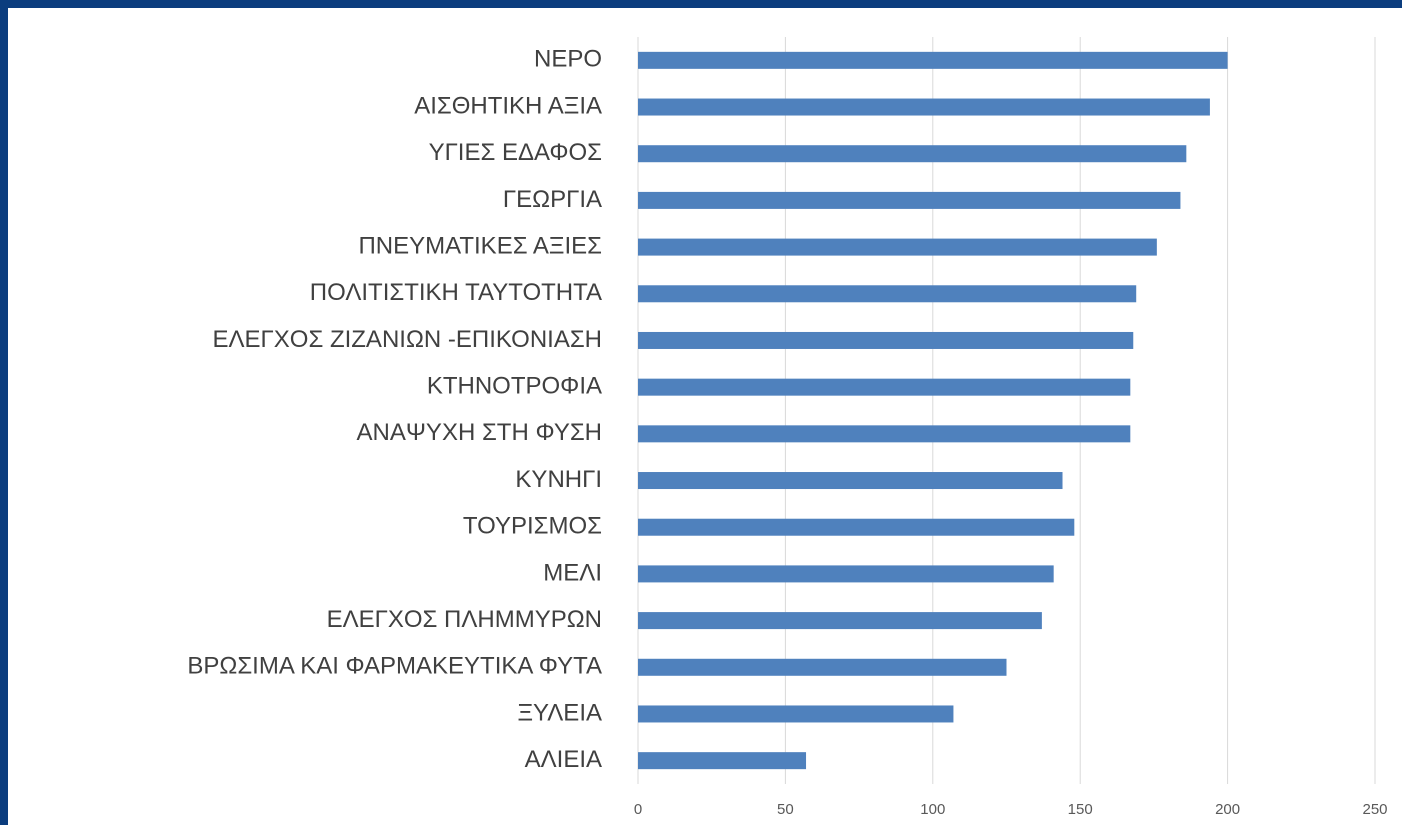 This screenshot has width=1402, height=825. I want to click on y-tick-label: ΒΡΩΣΙΜΑ ΚΑΙ ΦΑΡΜΑΚΕΥΤΙΚΑ ΦΥΤΑ, so click(394, 666).